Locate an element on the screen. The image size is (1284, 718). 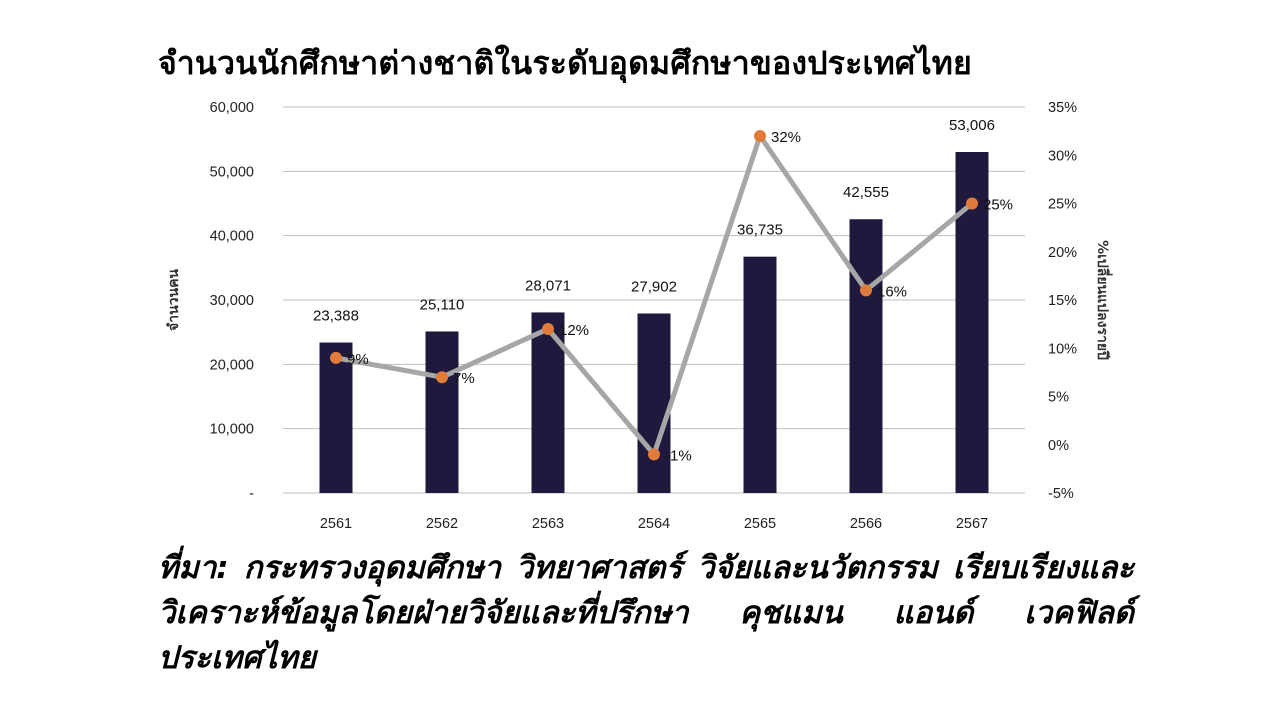
x-tick-label: 2564 is located at coordinates (654, 524).